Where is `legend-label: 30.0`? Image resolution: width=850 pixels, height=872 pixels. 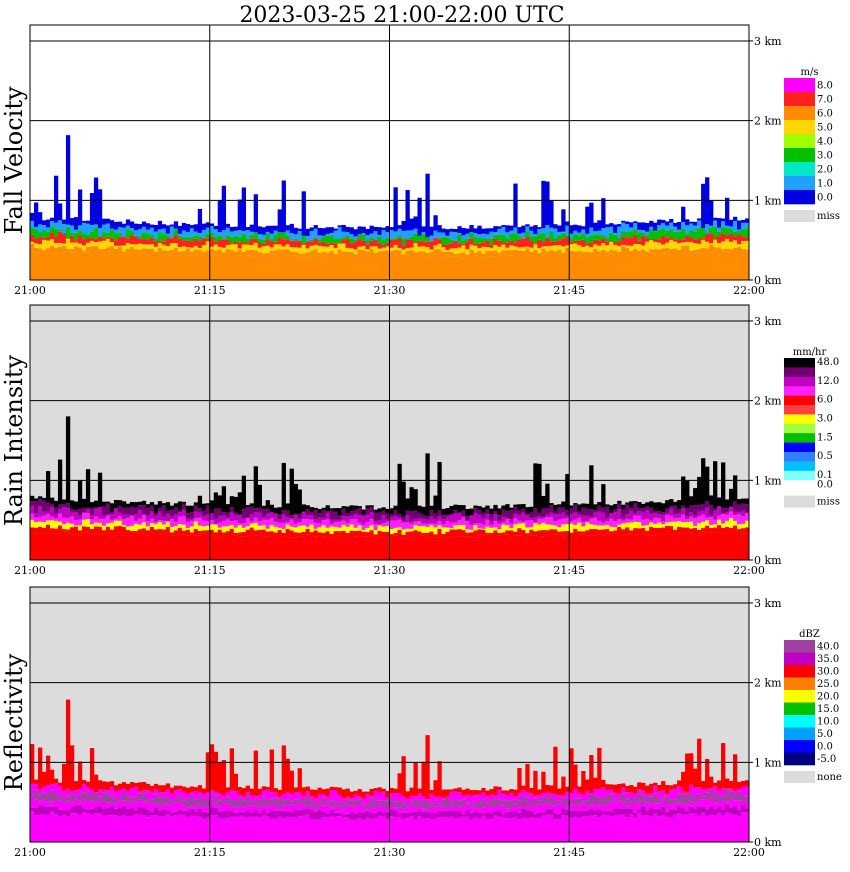
legend-label: 30.0 is located at coordinates (828, 671).